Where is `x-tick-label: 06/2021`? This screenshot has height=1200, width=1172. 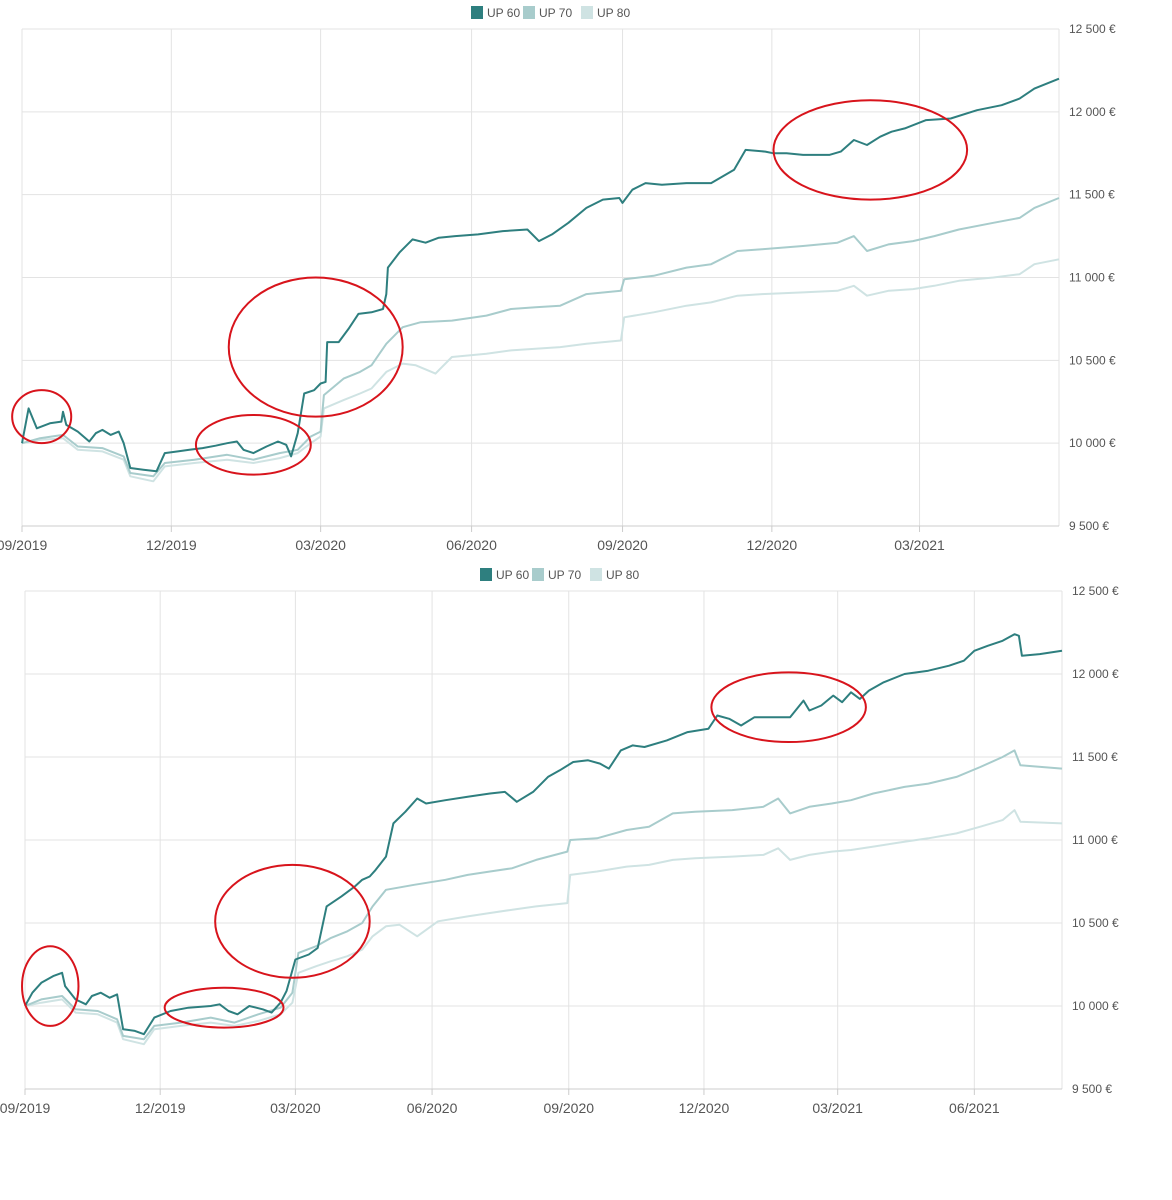
x-tick-label: 06/2021 is located at coordinates (974, 1108).